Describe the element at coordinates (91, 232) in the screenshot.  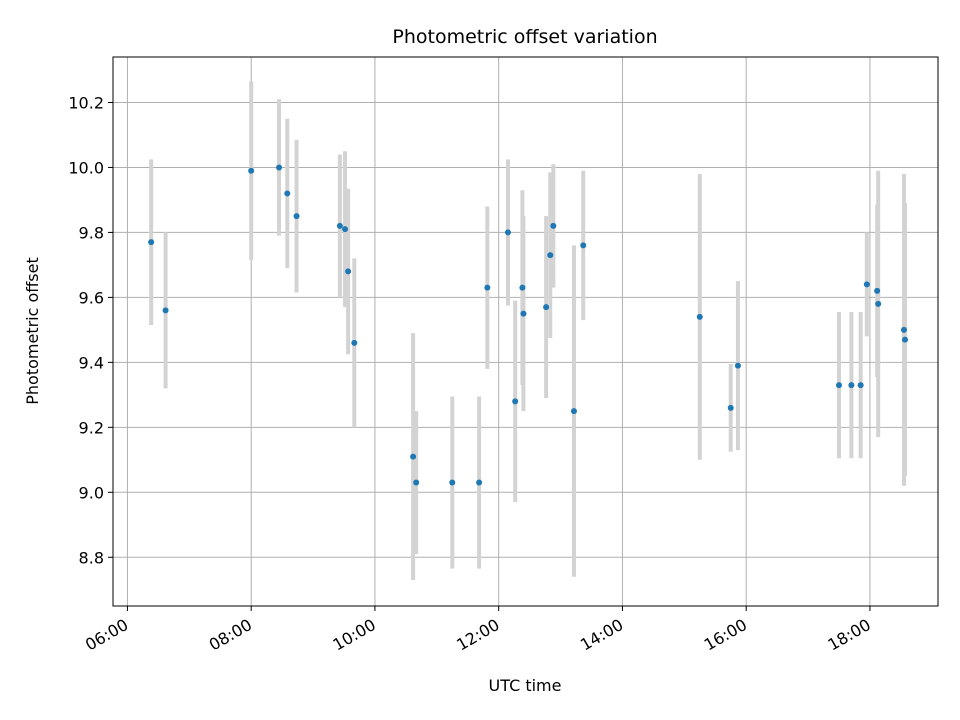
I see `y-tick-label: 9.8` at that location.